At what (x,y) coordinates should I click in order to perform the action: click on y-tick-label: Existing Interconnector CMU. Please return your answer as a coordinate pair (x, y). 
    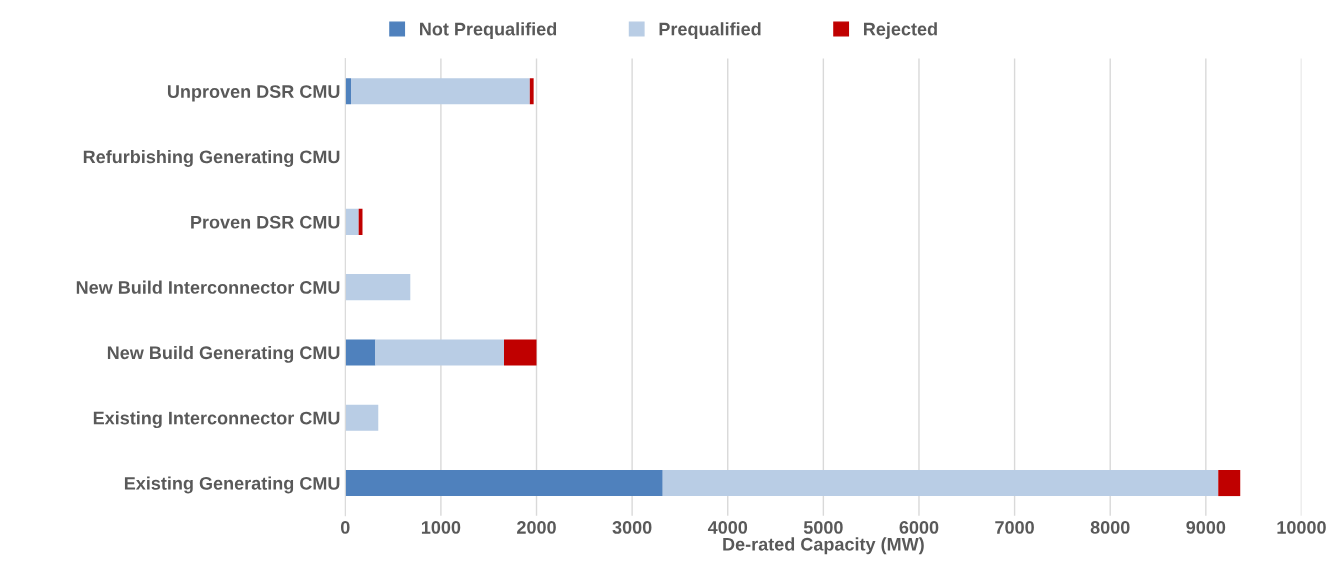
    Looking at the image, I should click on (216, 420).